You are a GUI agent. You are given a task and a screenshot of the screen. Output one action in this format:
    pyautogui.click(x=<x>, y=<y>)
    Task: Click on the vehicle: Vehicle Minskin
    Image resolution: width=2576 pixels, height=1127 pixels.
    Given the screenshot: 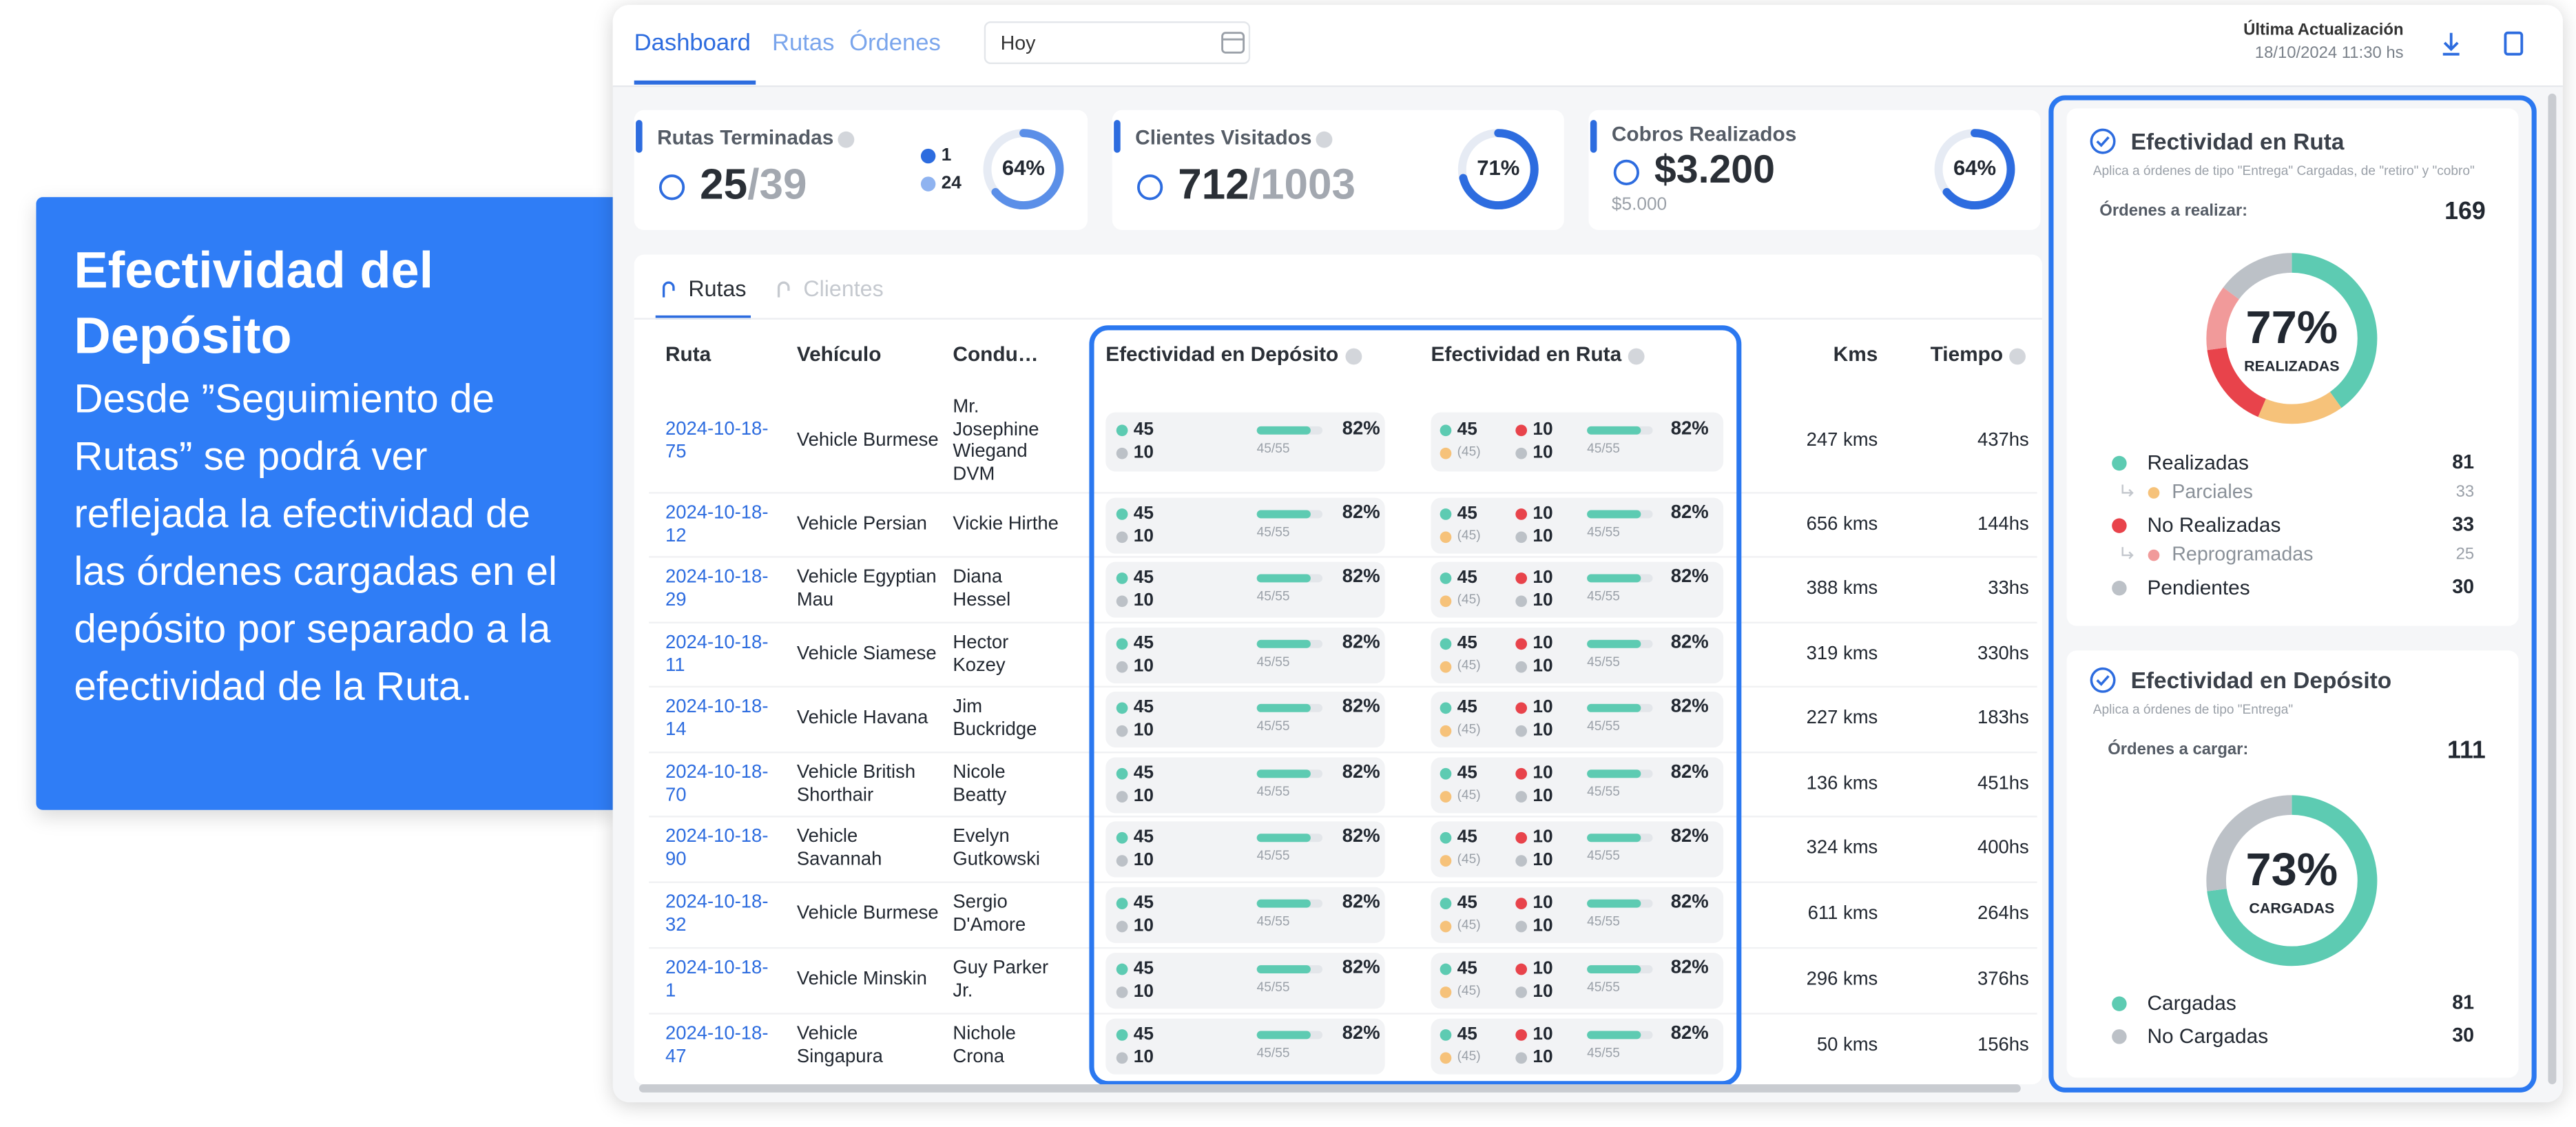 What is the action you would take?
    pyautogui.click(x=861, y=979)
    